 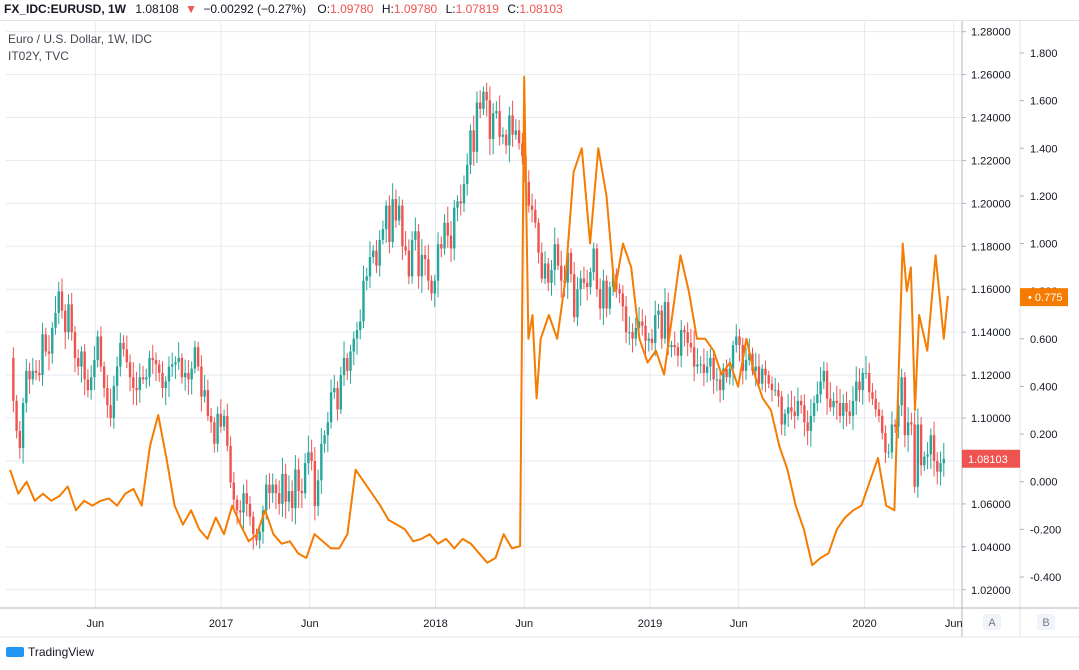 I want to click on tradingview-logo: TradingView, so click(x=50, y=652).